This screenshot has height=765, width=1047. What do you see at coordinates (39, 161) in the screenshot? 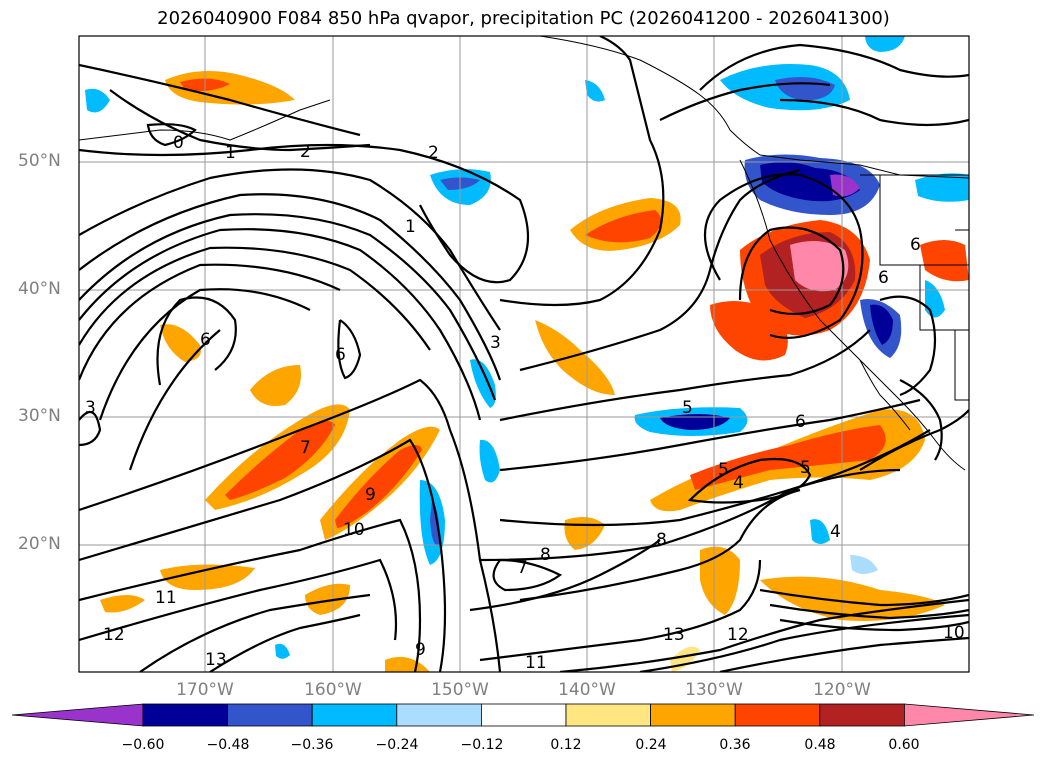
I see `lat-label-50n: 50°N` at bounding box center [39, 161].